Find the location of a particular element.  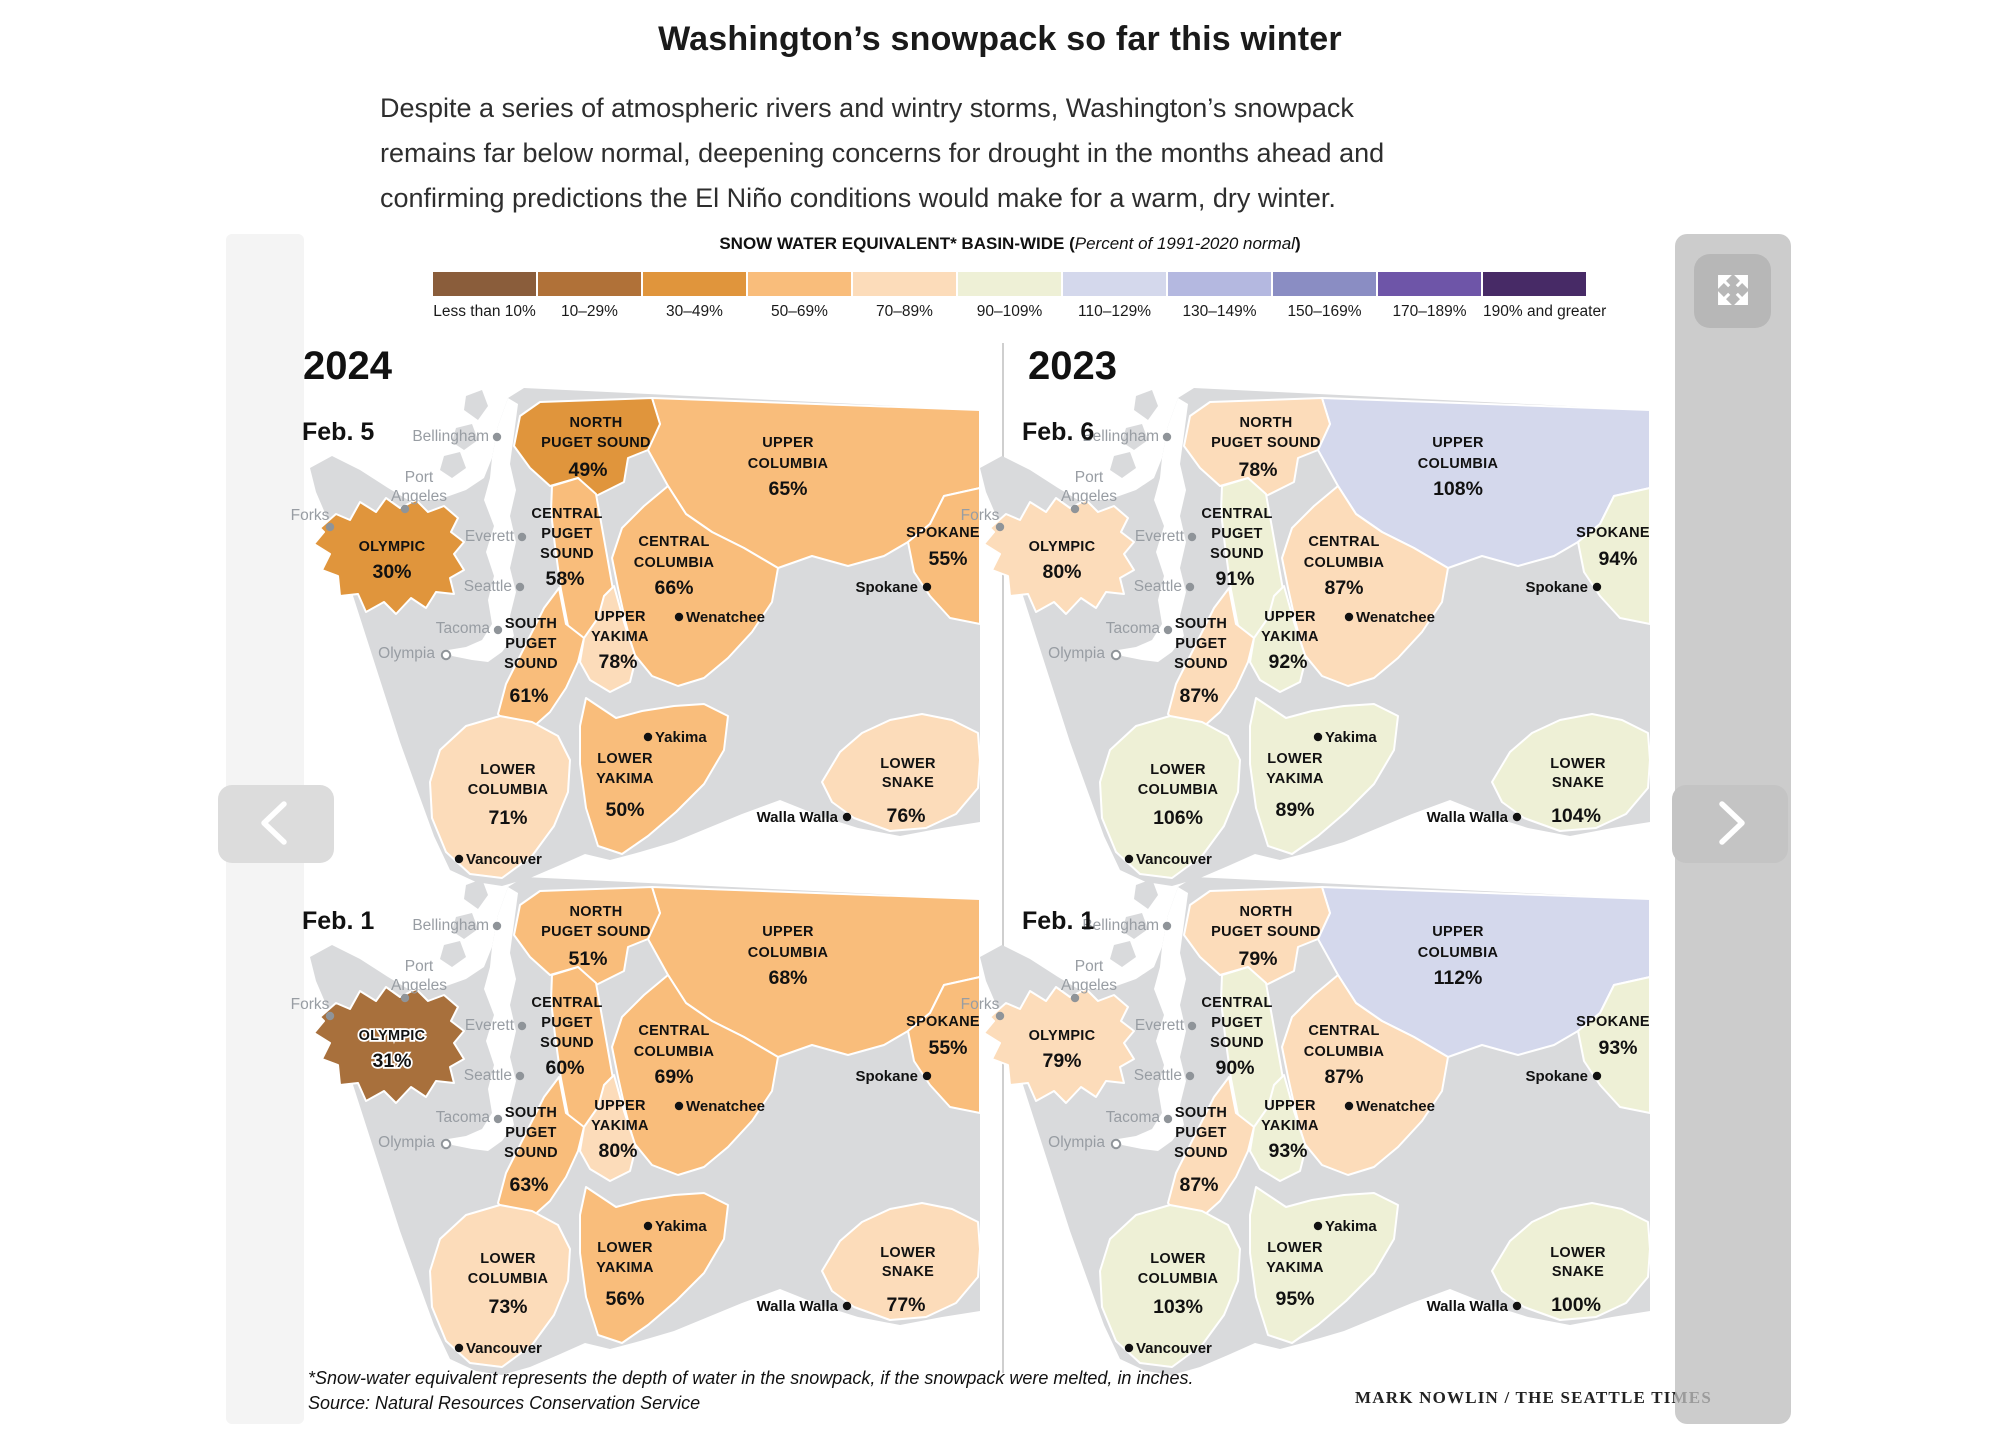

basin-cc-value: 87% is located at coordinates (1343, 1077).